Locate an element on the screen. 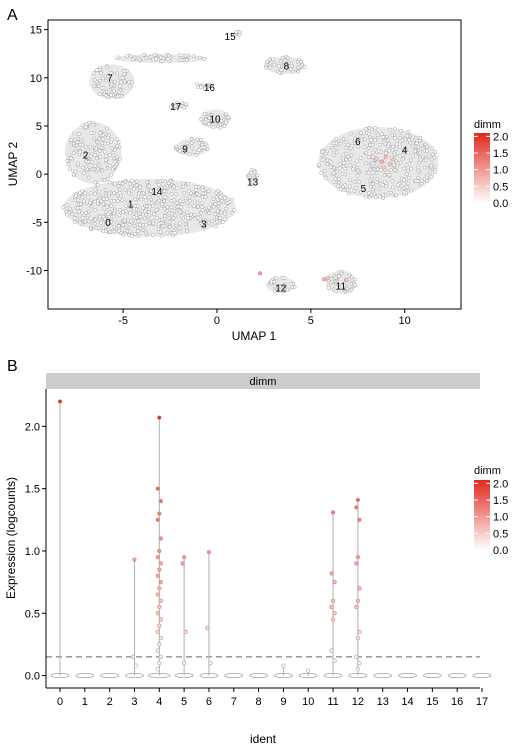  umap-x-ticks: -5 0 5 10 is located at coordinates (264, 318).